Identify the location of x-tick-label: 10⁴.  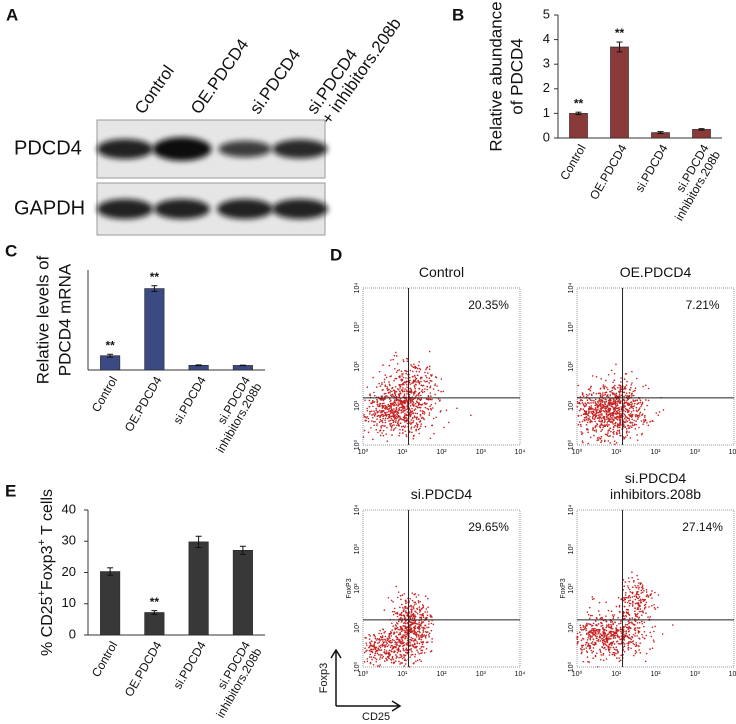
(520, 452).